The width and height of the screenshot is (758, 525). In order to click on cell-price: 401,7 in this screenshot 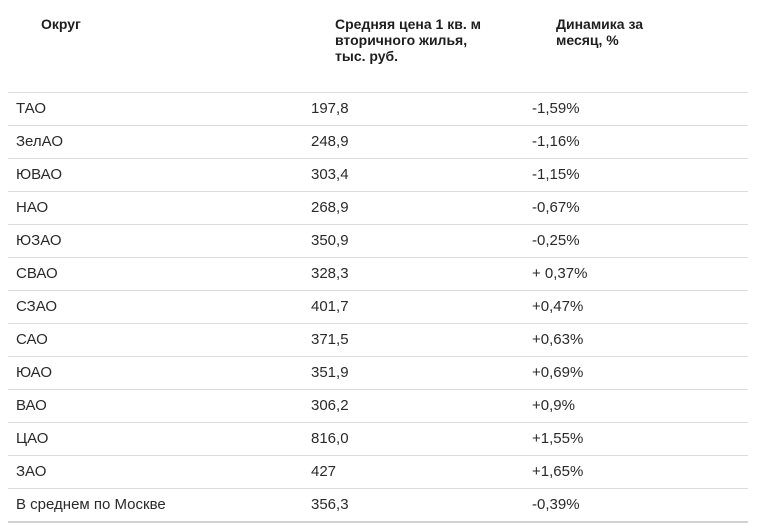, I will do `click(330, 306)`.